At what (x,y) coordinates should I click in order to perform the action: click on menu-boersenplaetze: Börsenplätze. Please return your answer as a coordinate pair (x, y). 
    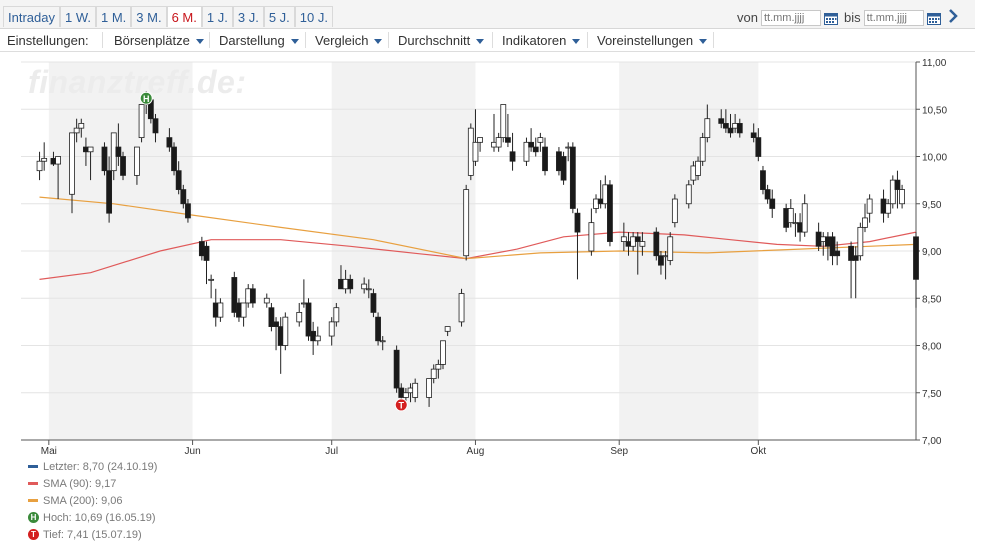
    Looking at the image, I should click on (159, 40).